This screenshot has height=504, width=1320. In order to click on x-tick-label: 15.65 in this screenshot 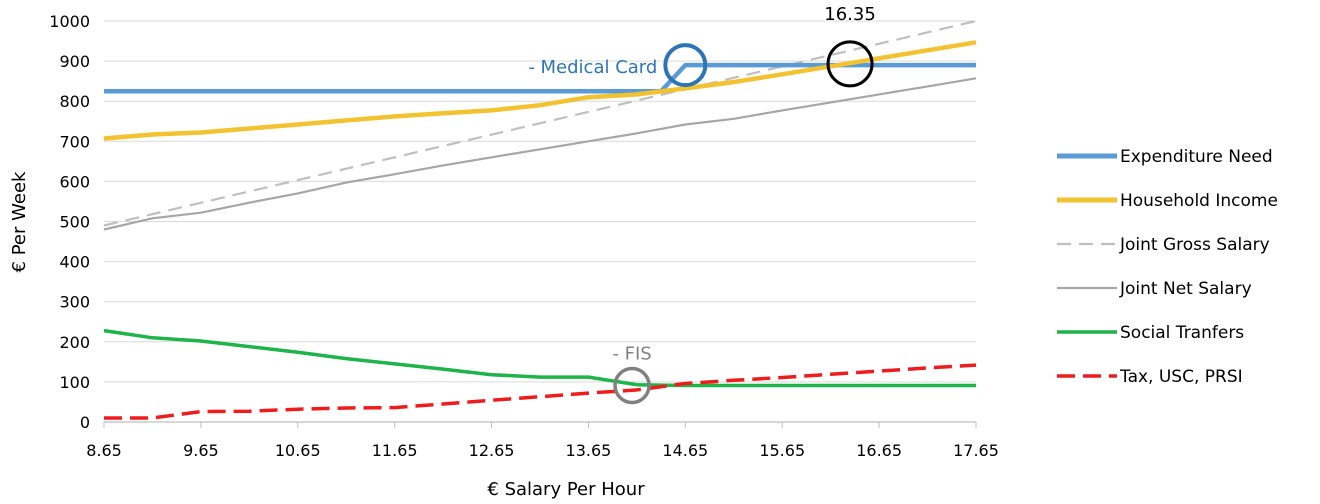, I will do `click(782, 450)`.